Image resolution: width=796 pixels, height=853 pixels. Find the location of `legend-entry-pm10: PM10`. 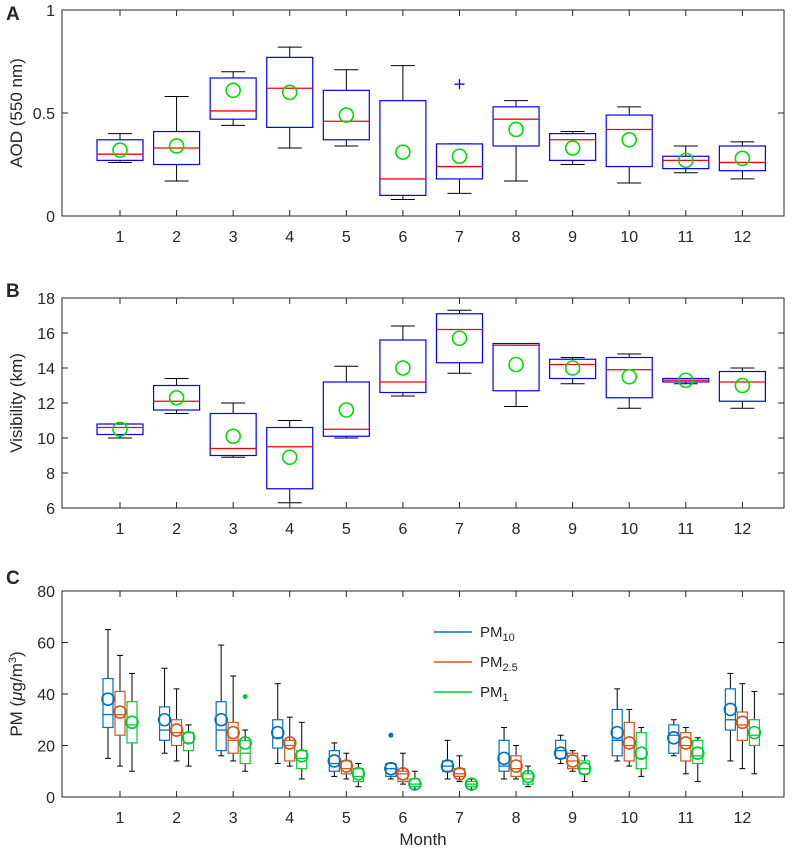

legend-entry-pm10: PM10 is located at coordinates (474, 634).